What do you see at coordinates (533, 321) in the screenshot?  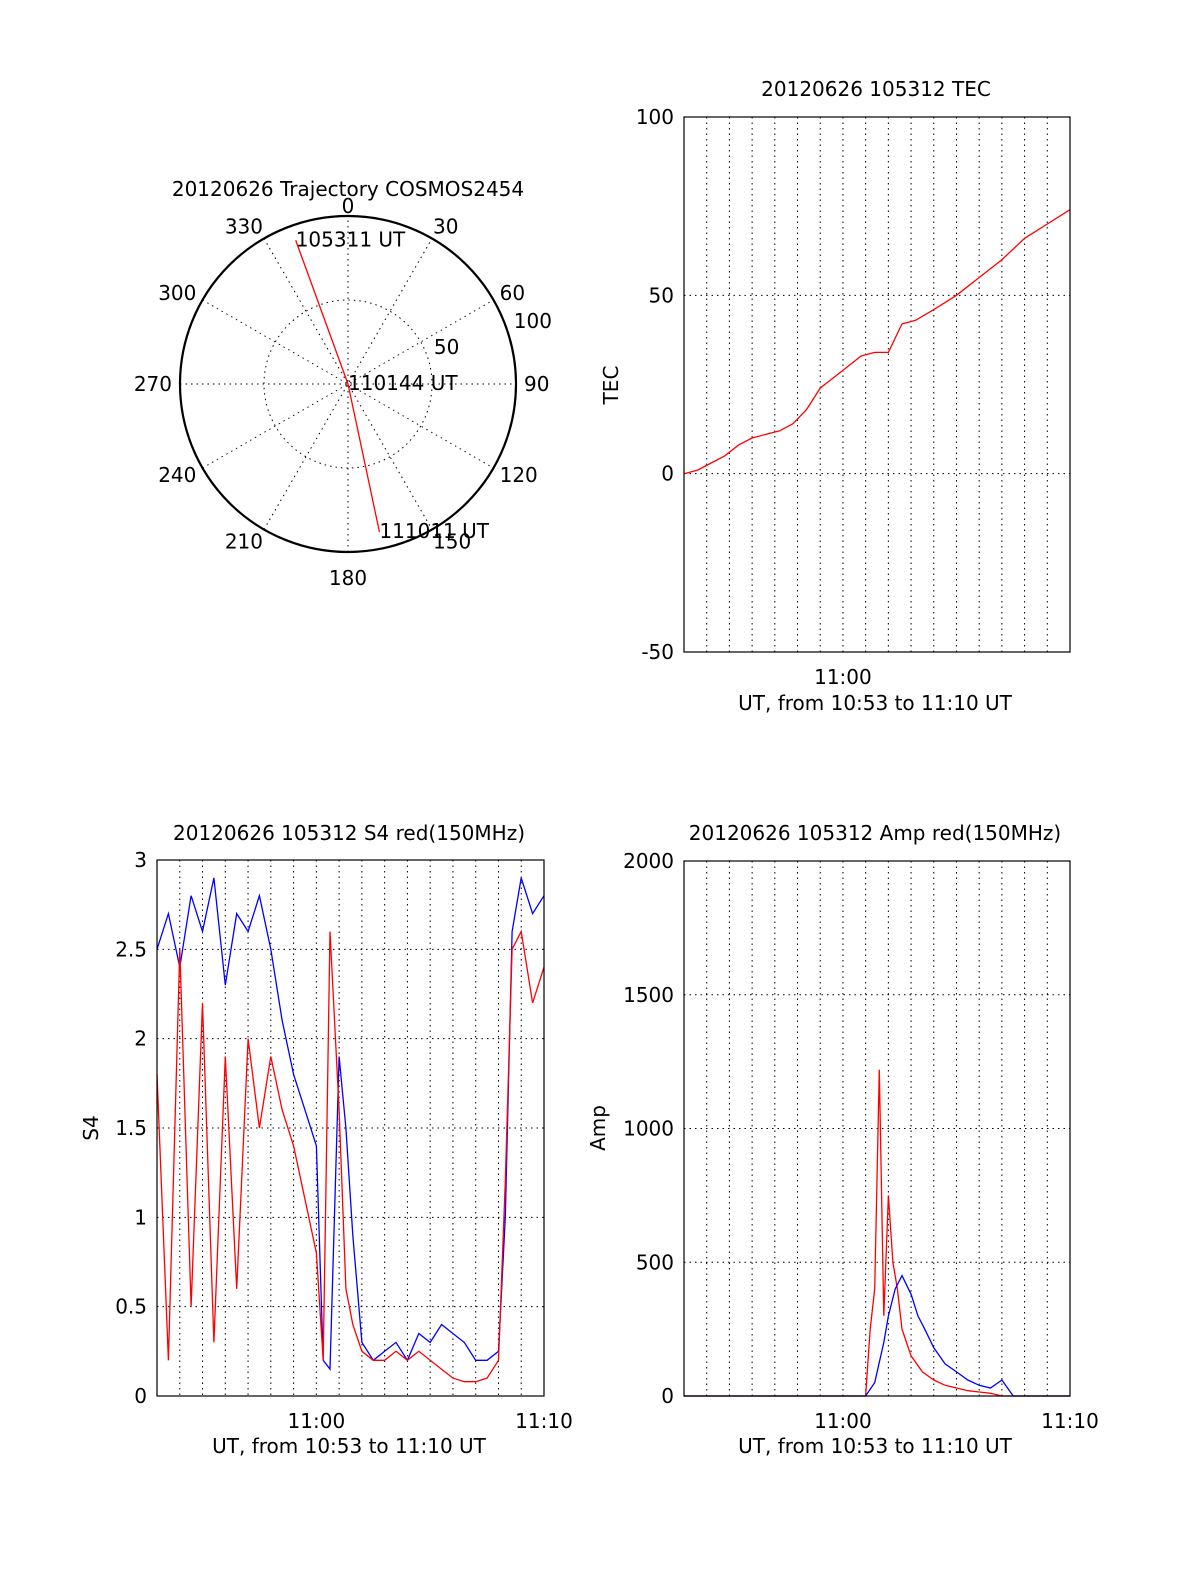 I see `polar-radial-label: 100` at bounding box center [533, 321].